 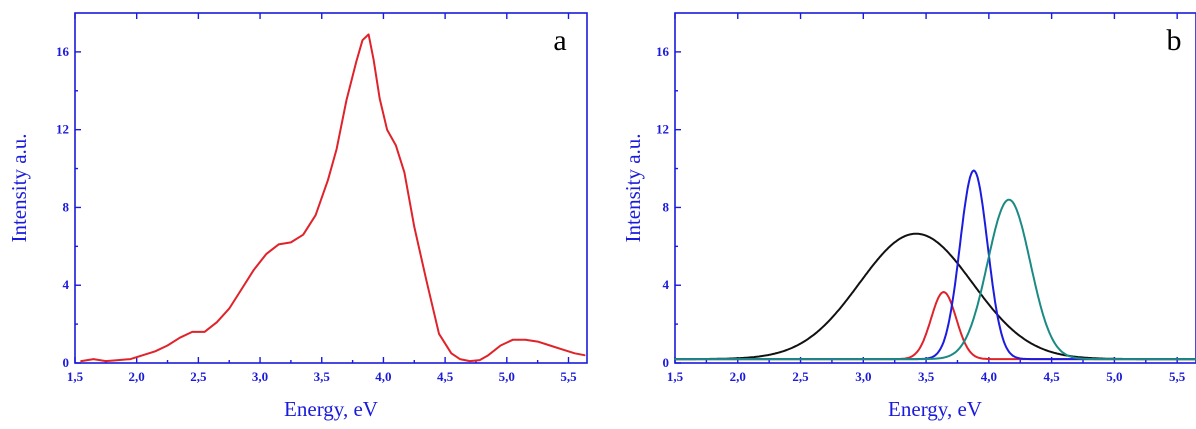 What do you see at coordinates (559, 40) in the screenshot?
I see `panel-label: a` at bounding box center [559, 40].